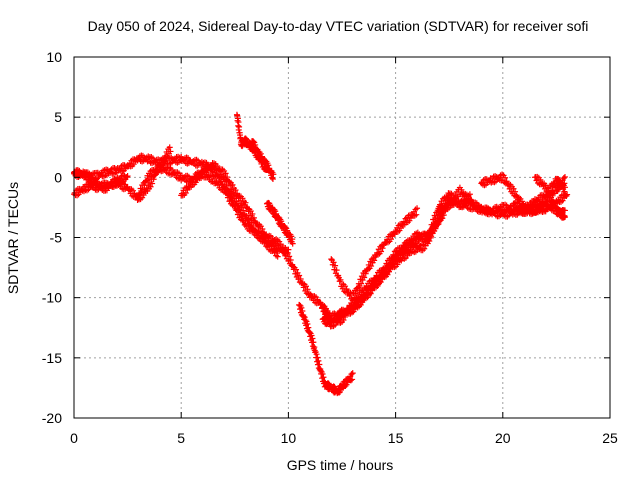  What do you see at coordinates (181, 438) in the screenshot?
I see `x-tick-label: 5` at bounding box center [181, 438].